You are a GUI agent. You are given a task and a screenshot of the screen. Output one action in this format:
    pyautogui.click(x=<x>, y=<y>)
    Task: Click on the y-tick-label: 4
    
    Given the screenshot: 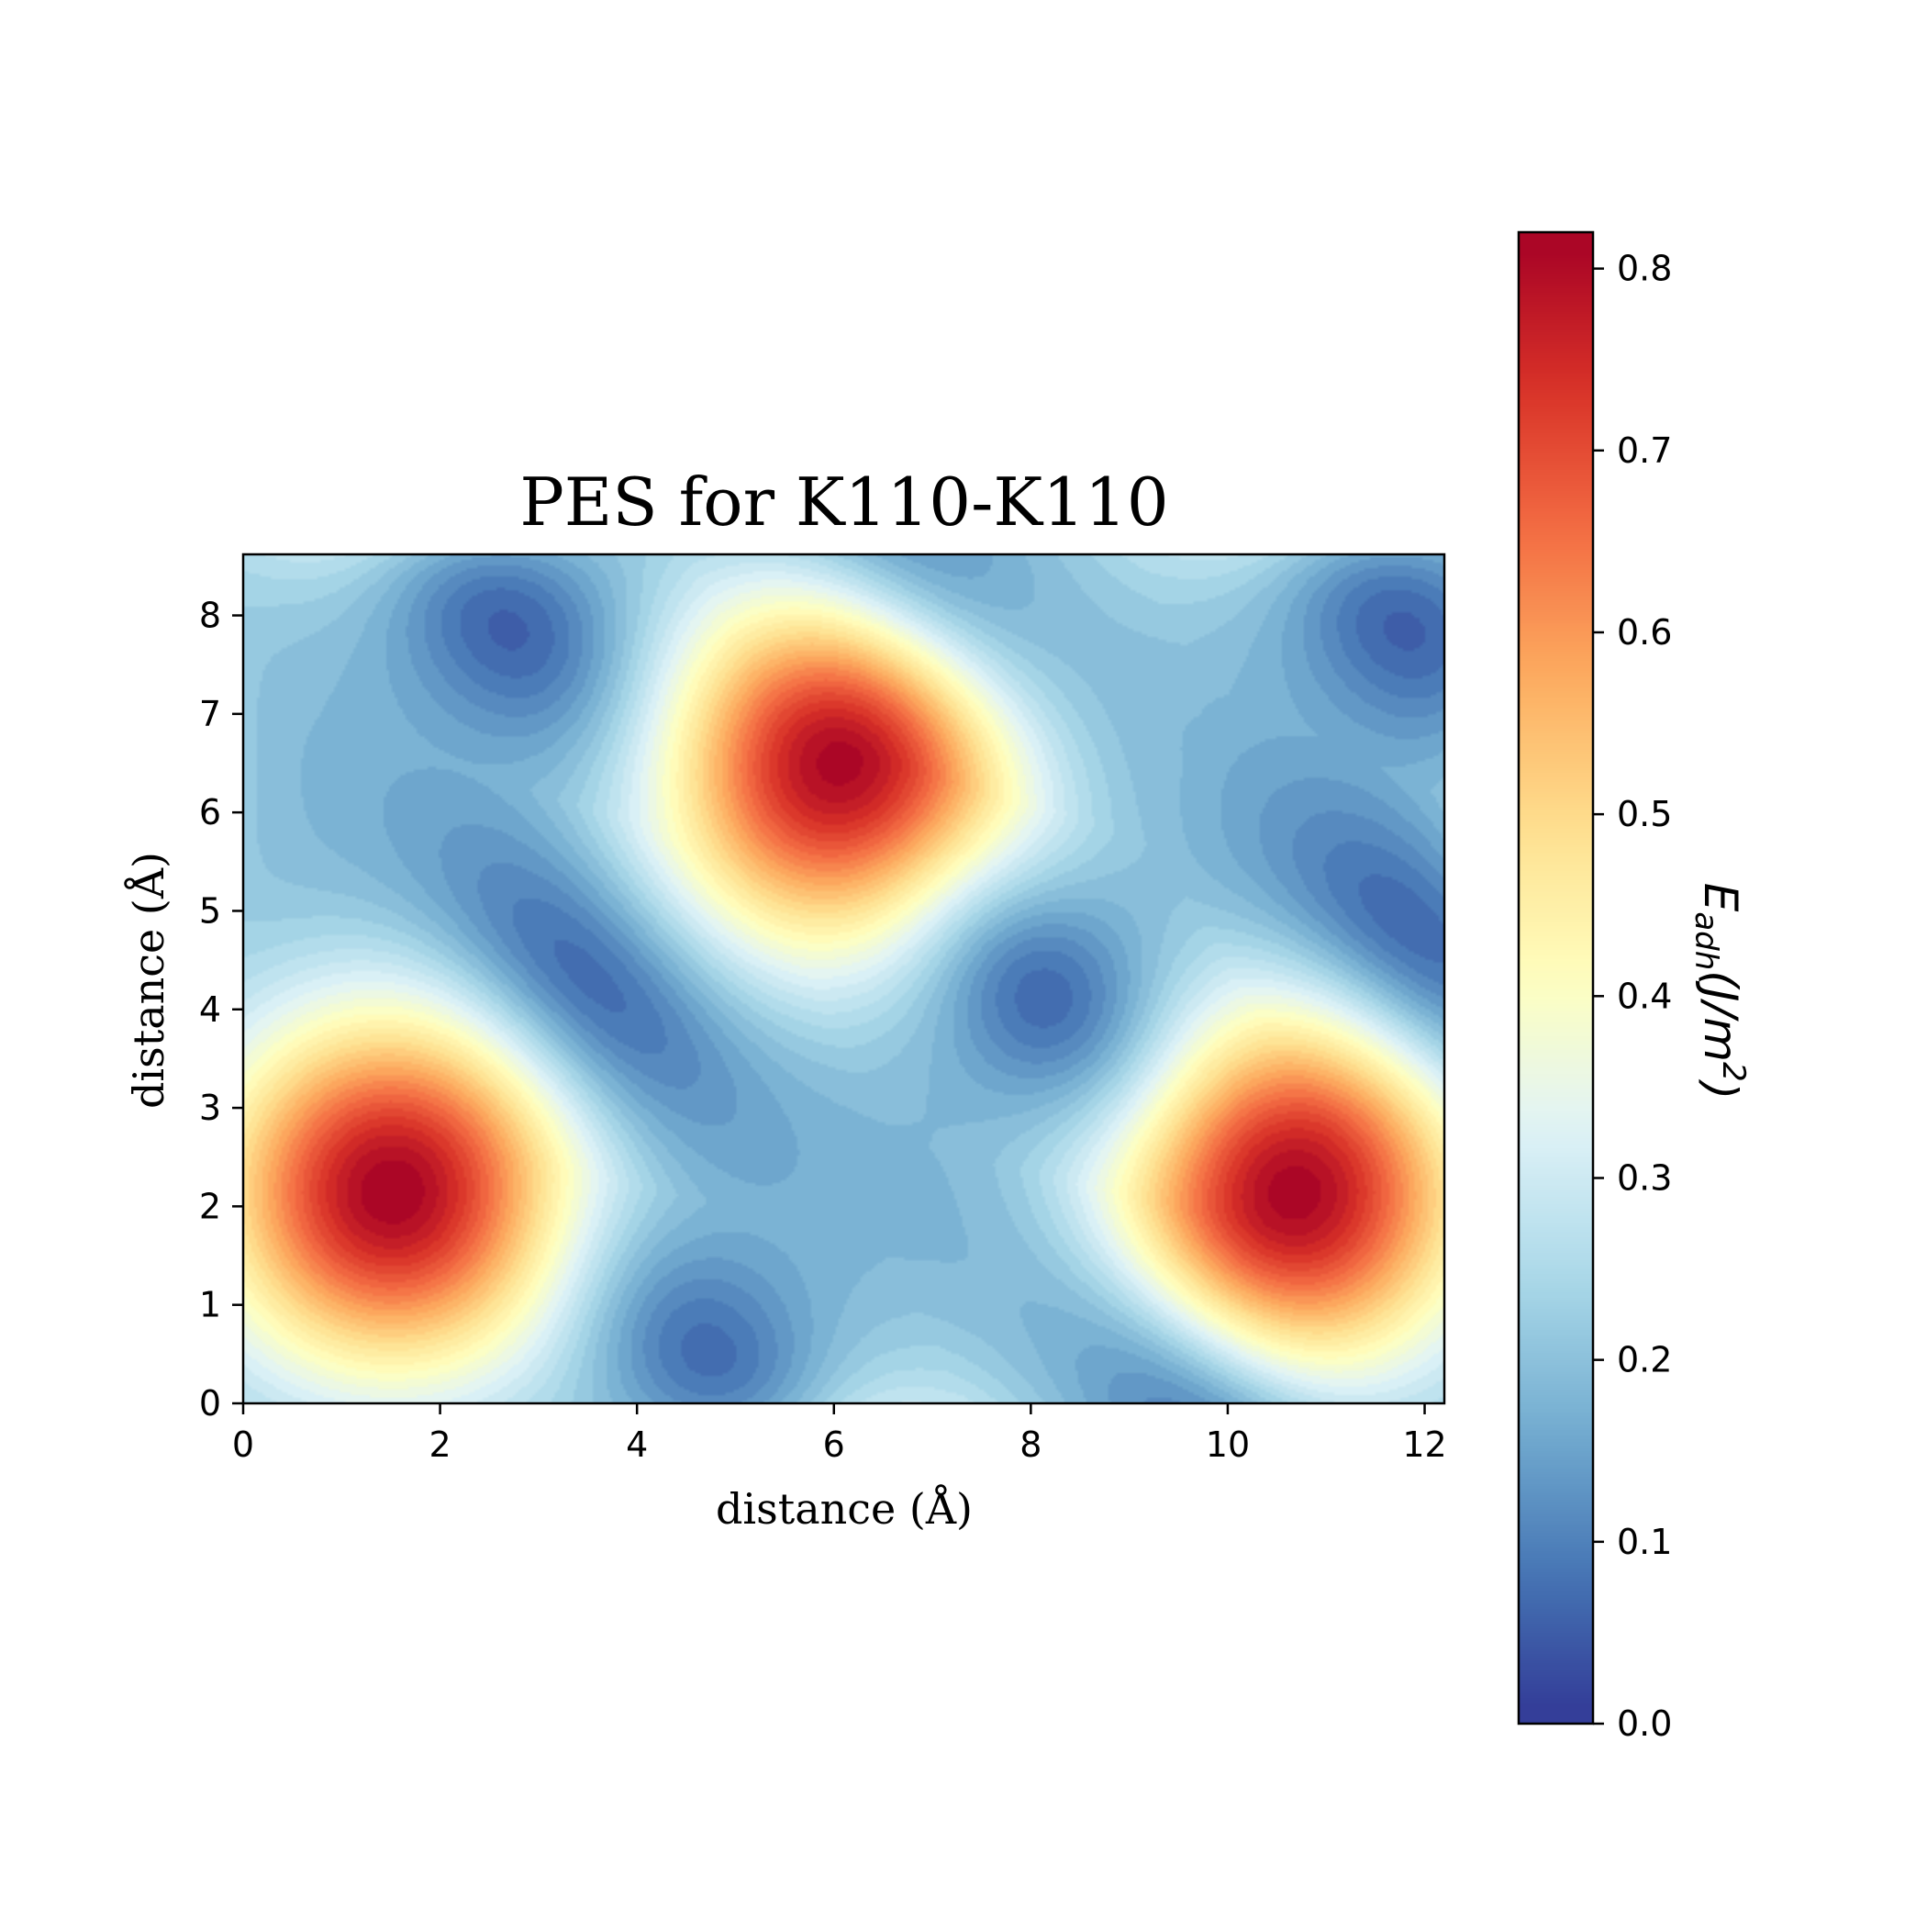 What is the action you would take?
    pyautogui.click(x=210, y=1010)
    